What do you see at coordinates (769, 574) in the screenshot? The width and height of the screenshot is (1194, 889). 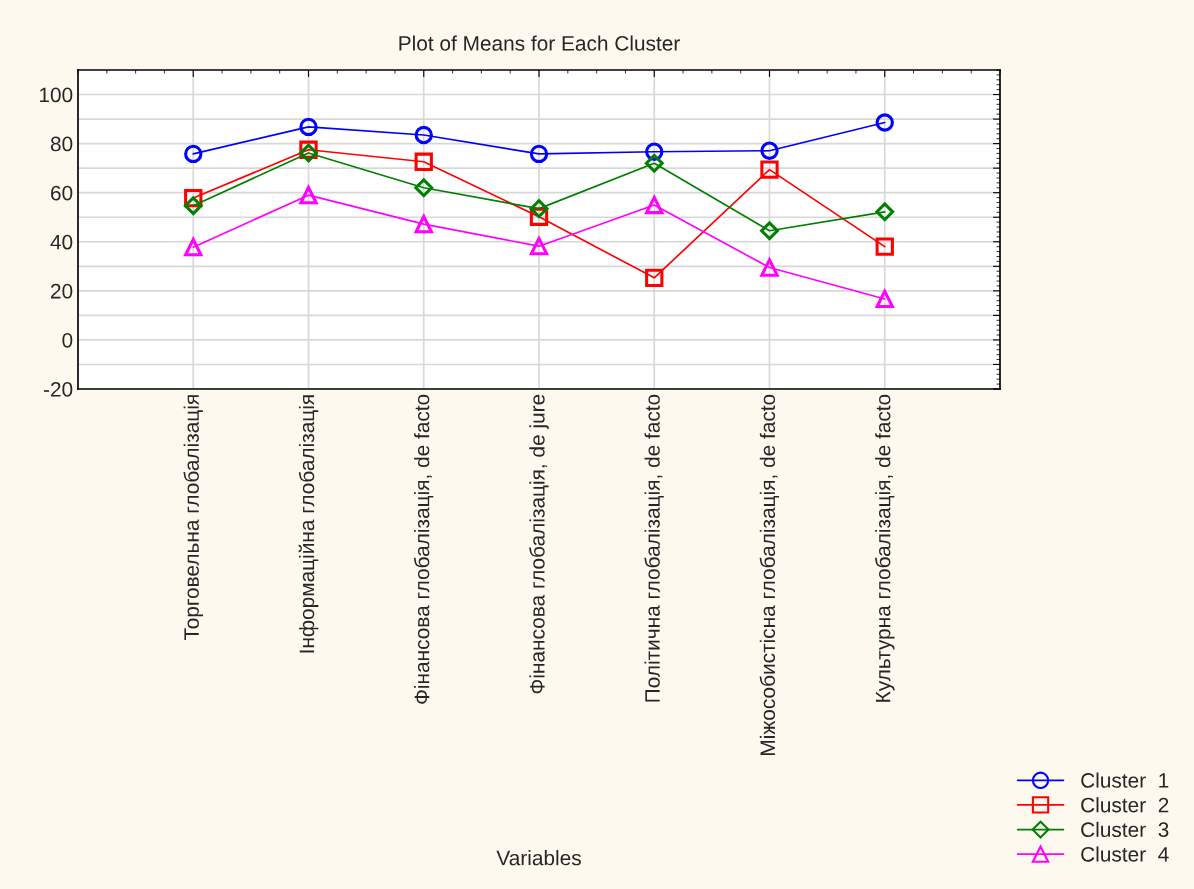 I see `x-tick-label: Міжособистісна глобалізація, de facto` at bounding box center [769, 574].